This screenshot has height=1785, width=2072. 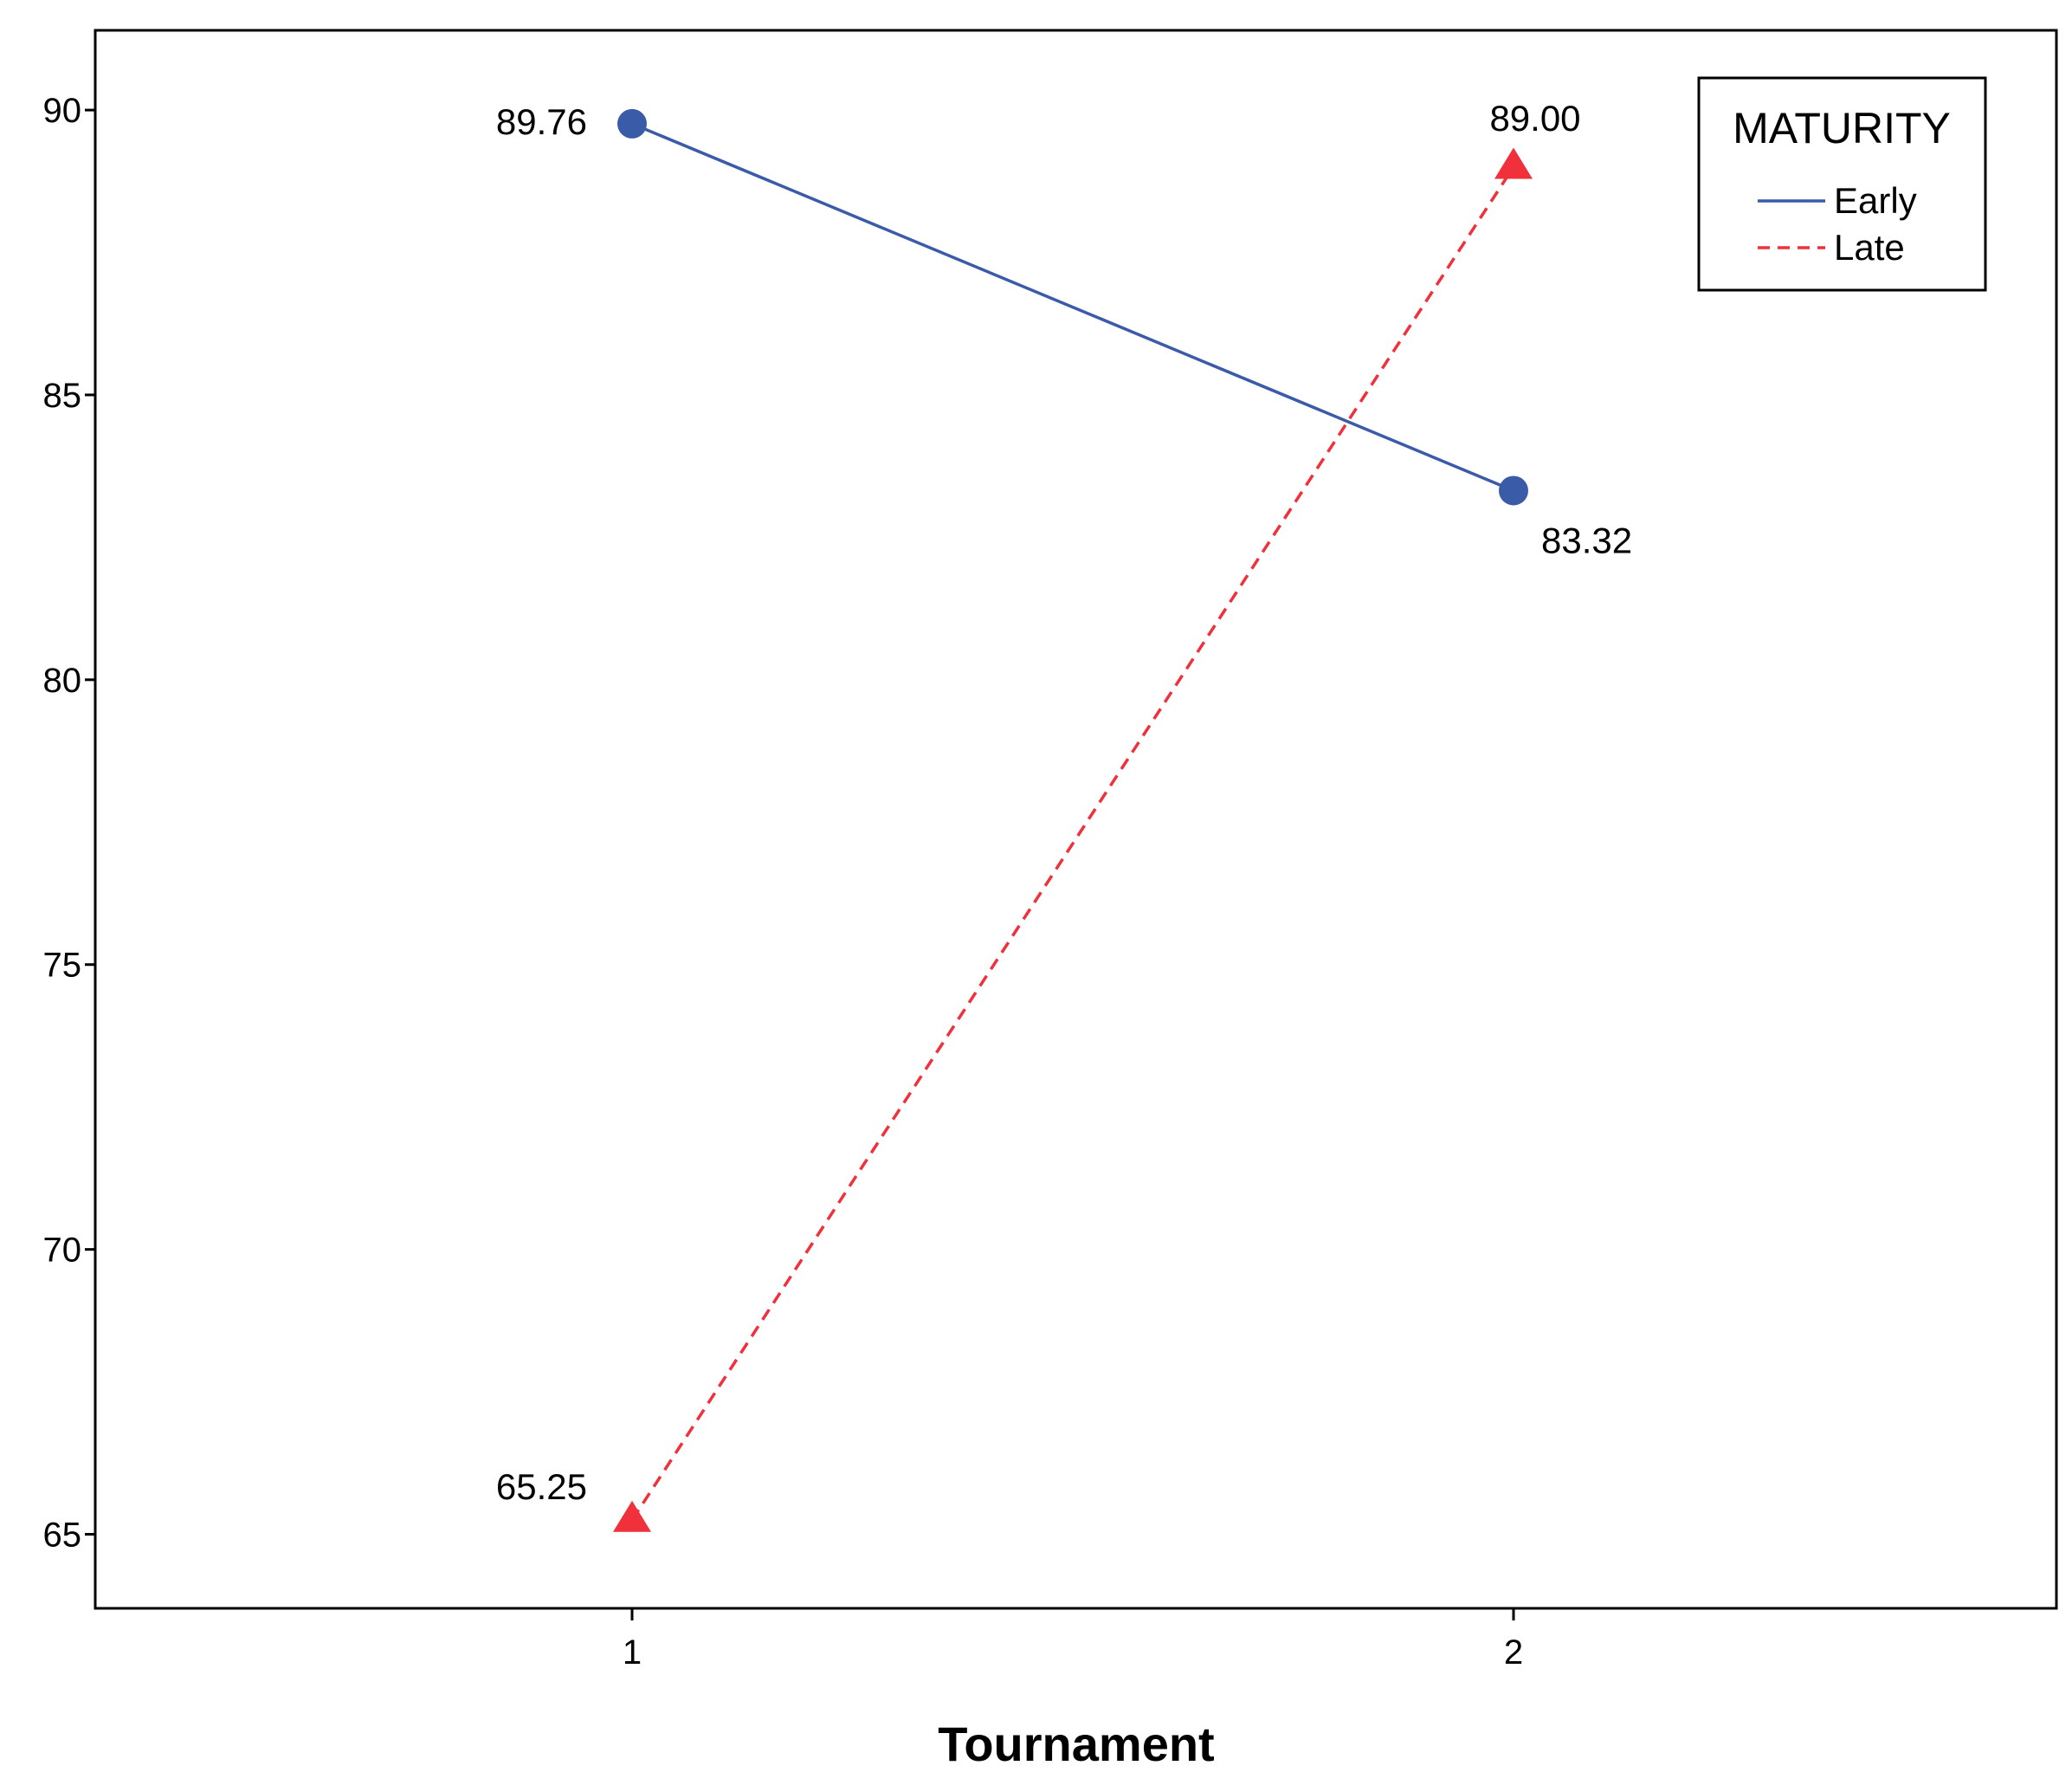 I want to click on legend-entries: Early Late, so click(x=1837, y=224).